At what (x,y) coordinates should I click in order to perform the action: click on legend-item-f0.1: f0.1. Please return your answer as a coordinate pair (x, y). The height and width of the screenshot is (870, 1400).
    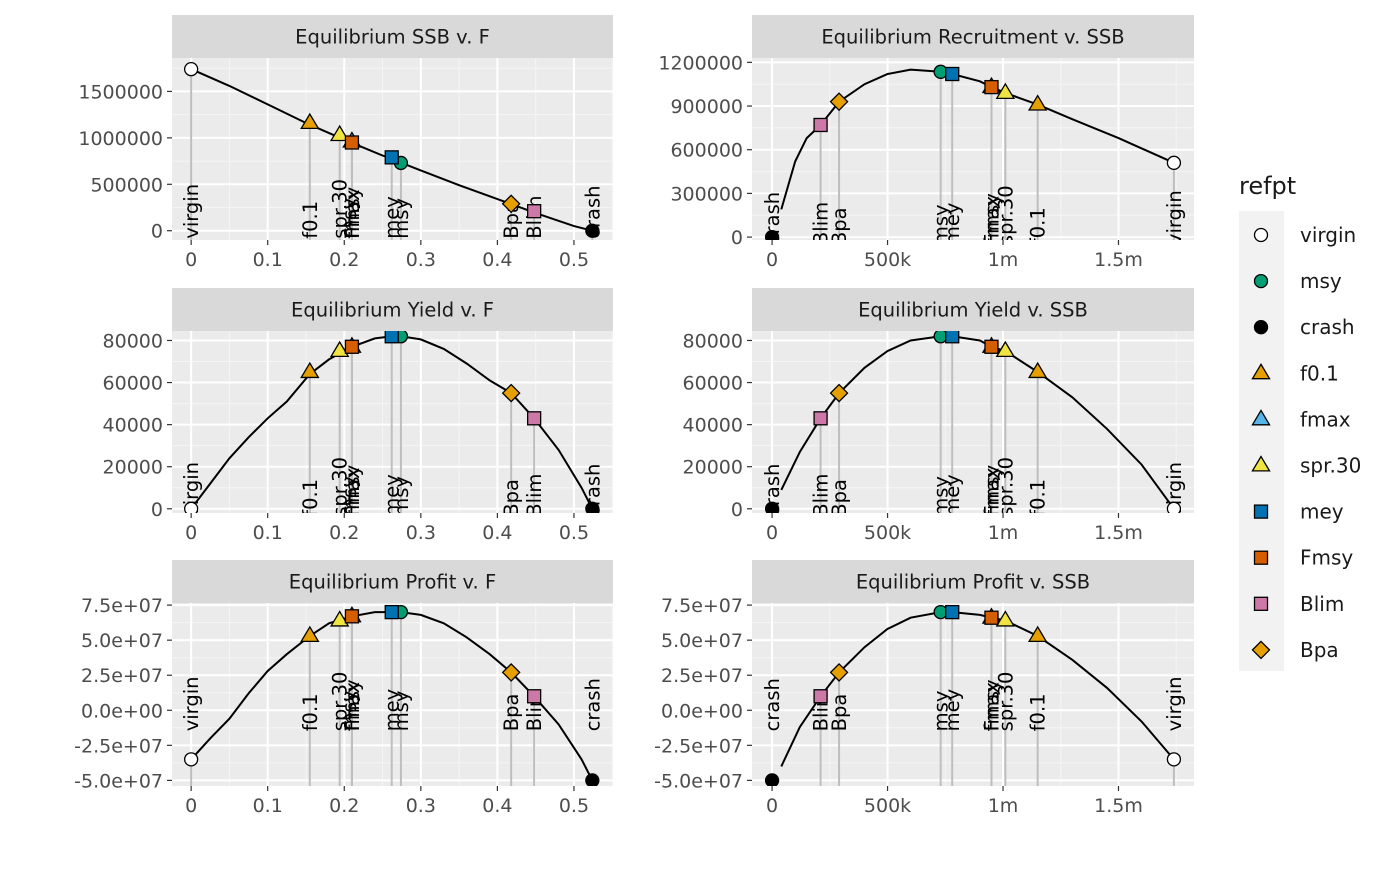
    Looking at the image, I should click on (1295, 373).